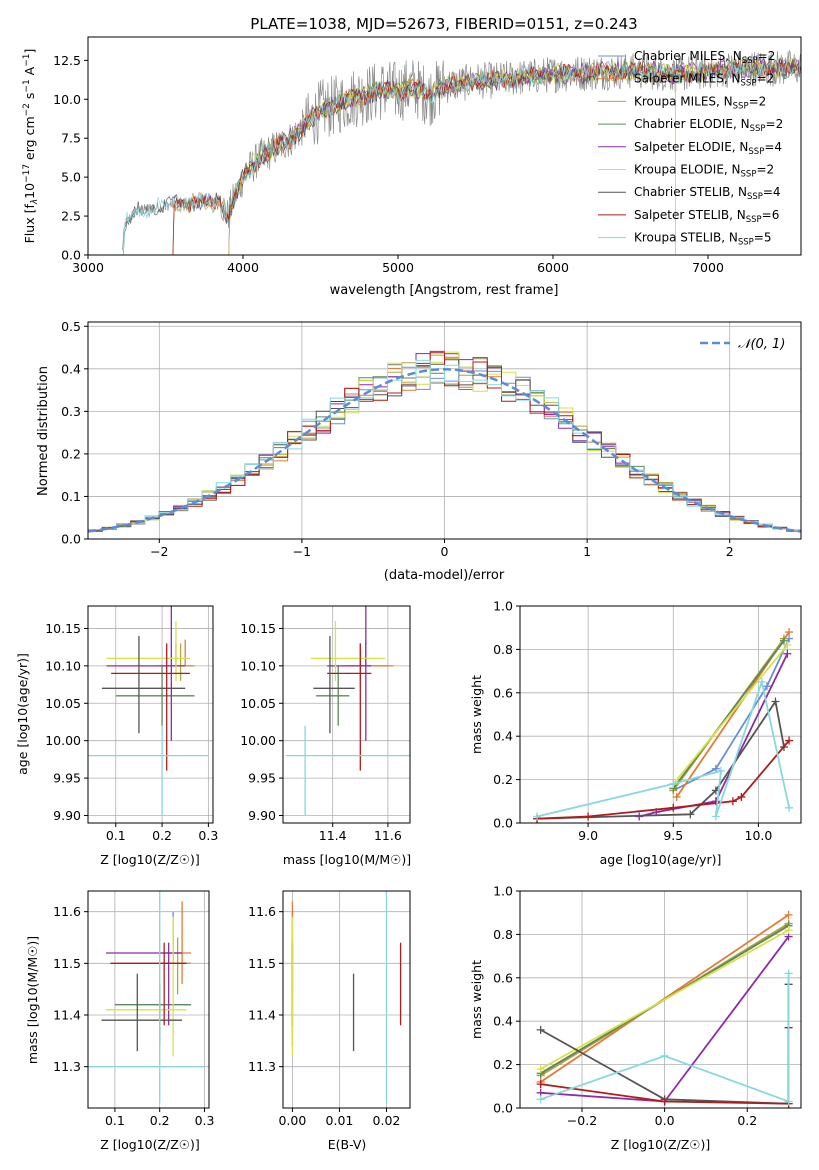 This screenshot has height=1170, width=819. Describe the element at coordinates (692, 124) in the screenshot. I see `legend-text: Chabrier ELODIE, N` at that location.